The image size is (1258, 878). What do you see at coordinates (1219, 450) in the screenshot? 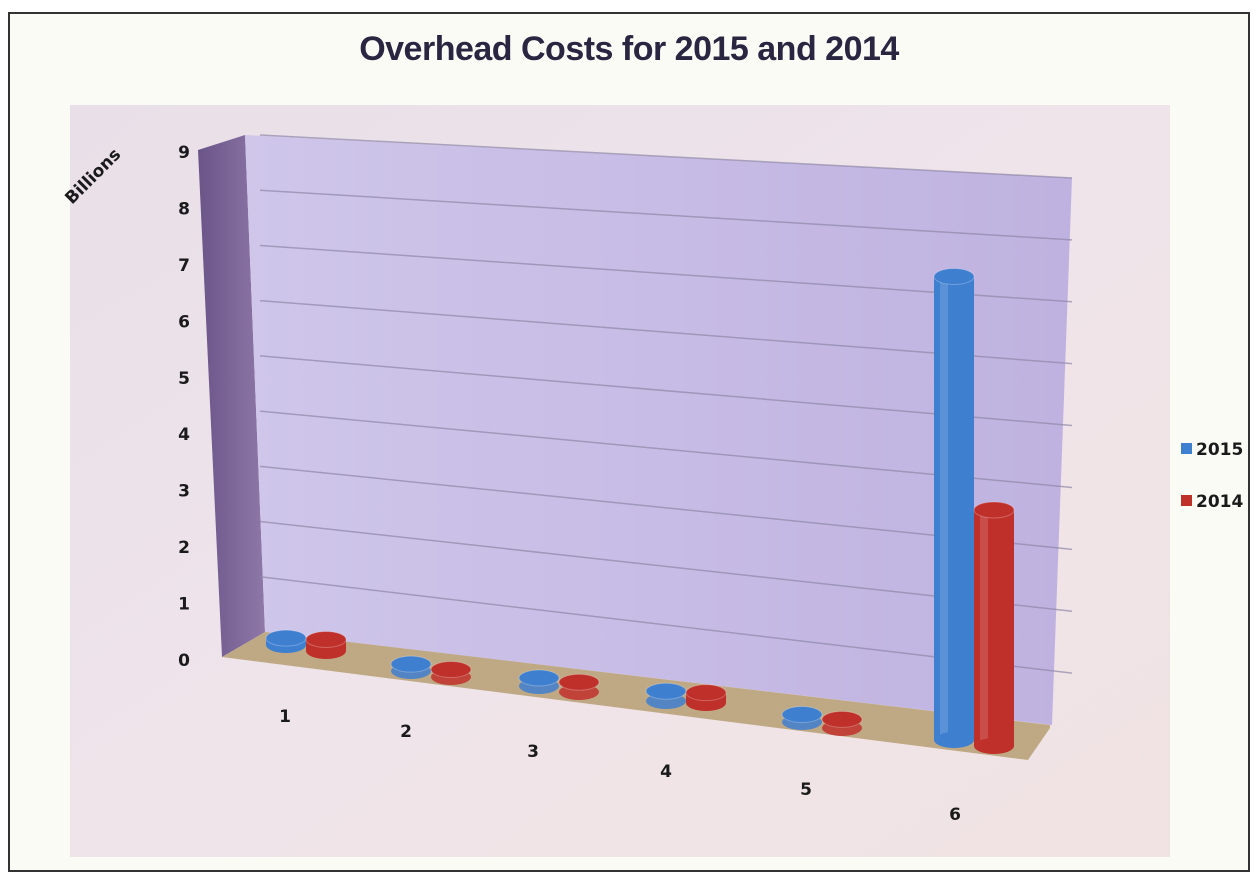
I see `legend-label: 2015` at bounding box center [1219, 450].